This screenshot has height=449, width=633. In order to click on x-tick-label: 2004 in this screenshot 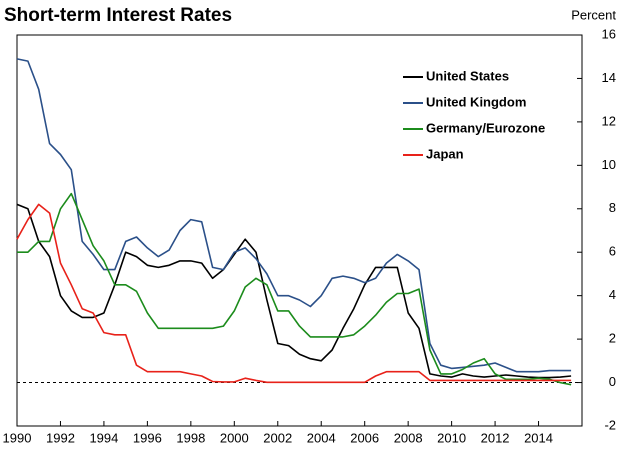, I will do `click(321, 437)`.